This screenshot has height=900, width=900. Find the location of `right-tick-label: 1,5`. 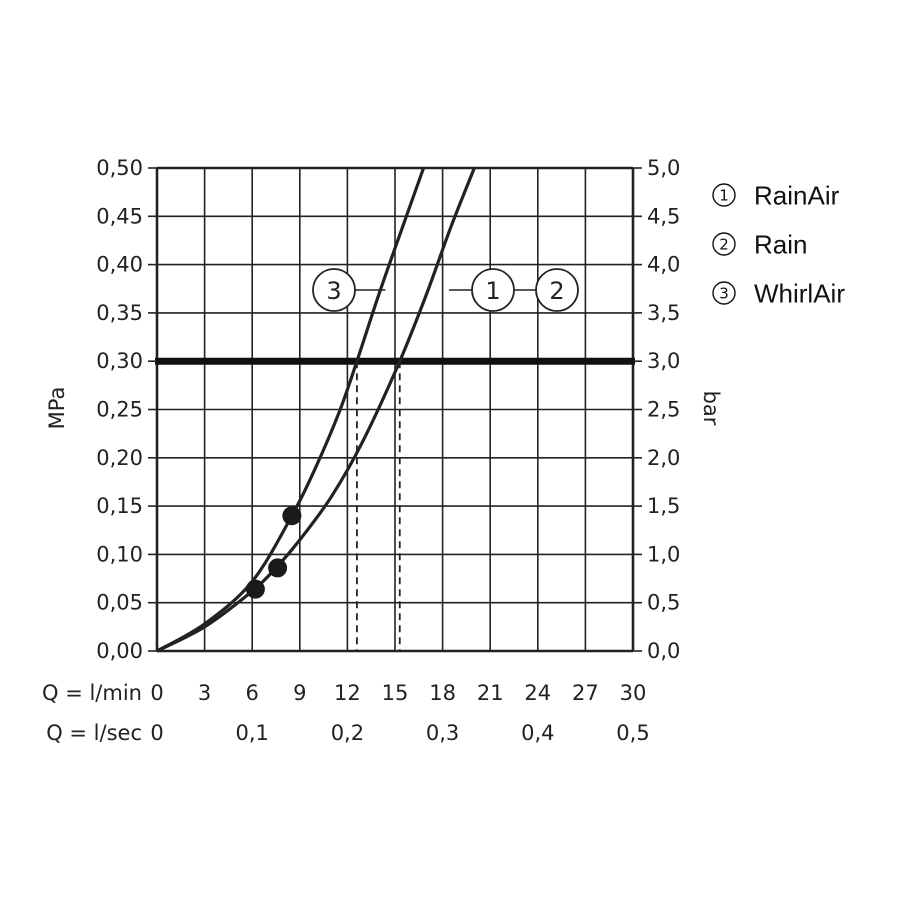

right-tick-label: 1,5 is located at coordinates (663, 506).